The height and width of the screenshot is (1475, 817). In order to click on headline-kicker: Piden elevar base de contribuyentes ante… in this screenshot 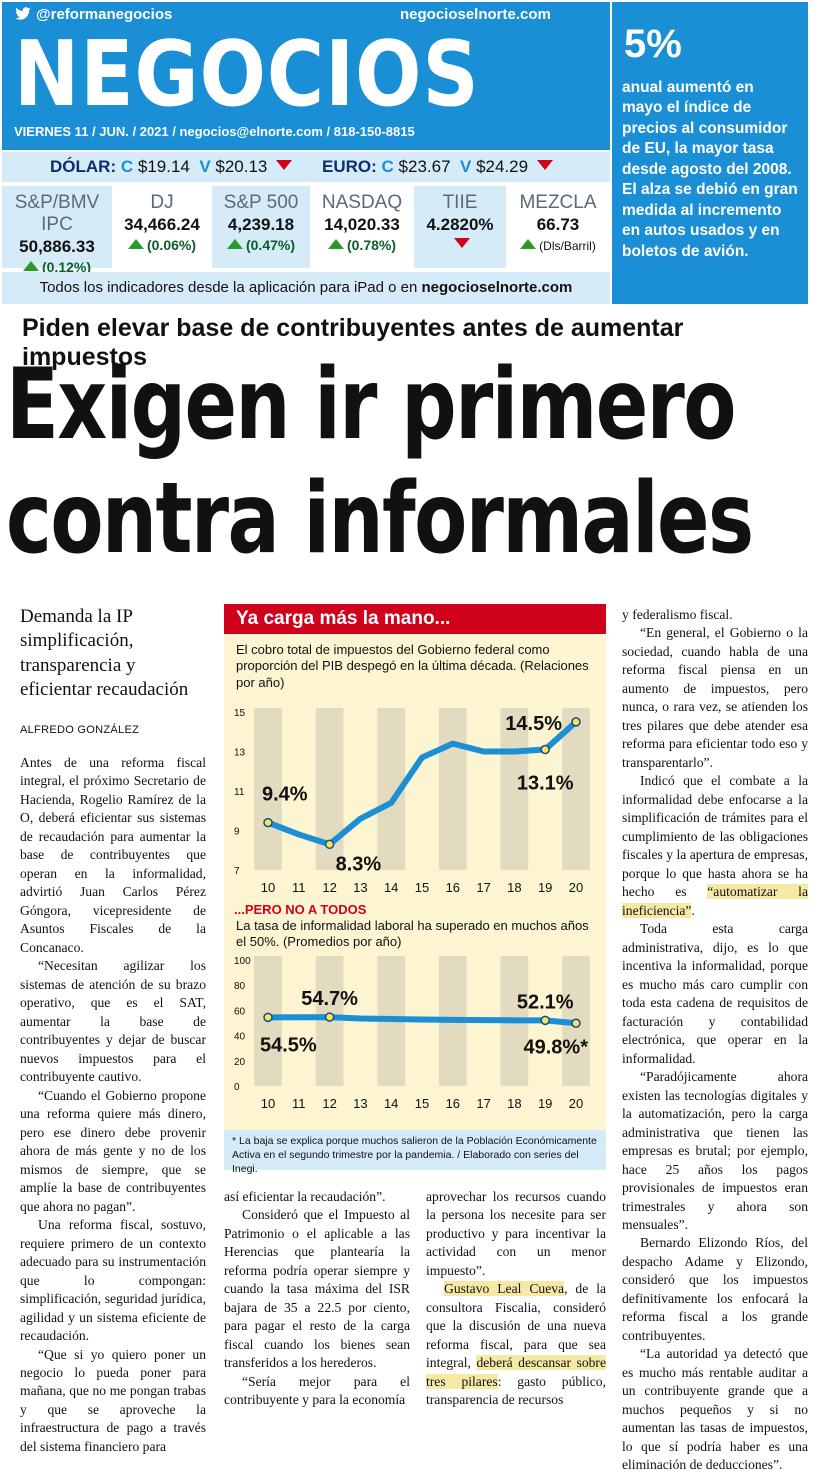, I will do `click(353, 342)`.